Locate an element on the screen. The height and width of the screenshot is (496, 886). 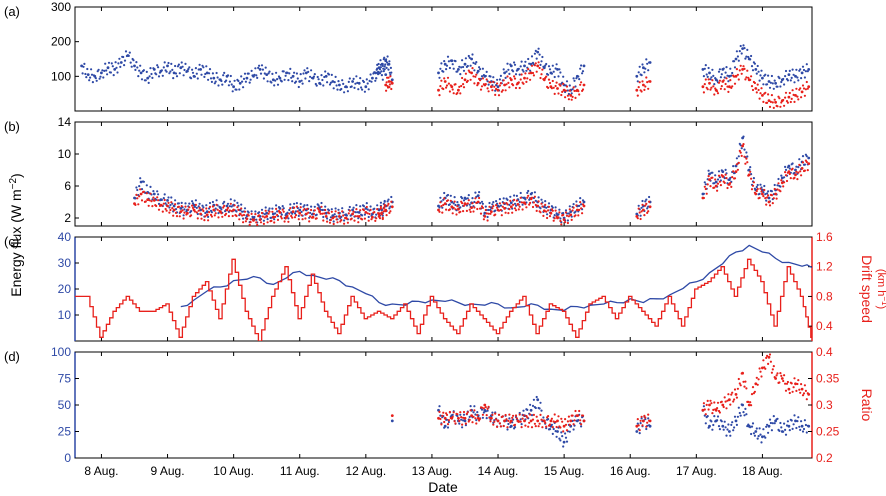
data-layer is located at coordinates (445, 76).